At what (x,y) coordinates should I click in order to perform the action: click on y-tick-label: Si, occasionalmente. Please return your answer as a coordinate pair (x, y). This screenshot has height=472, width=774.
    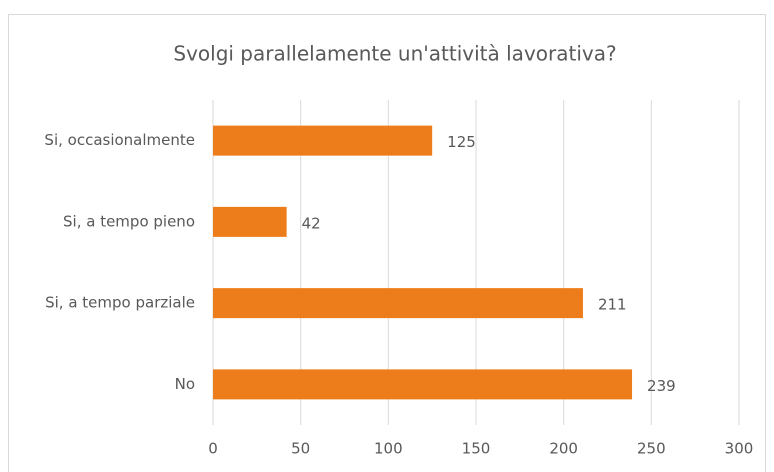
    Looking at the image, I should click on (119, 140).